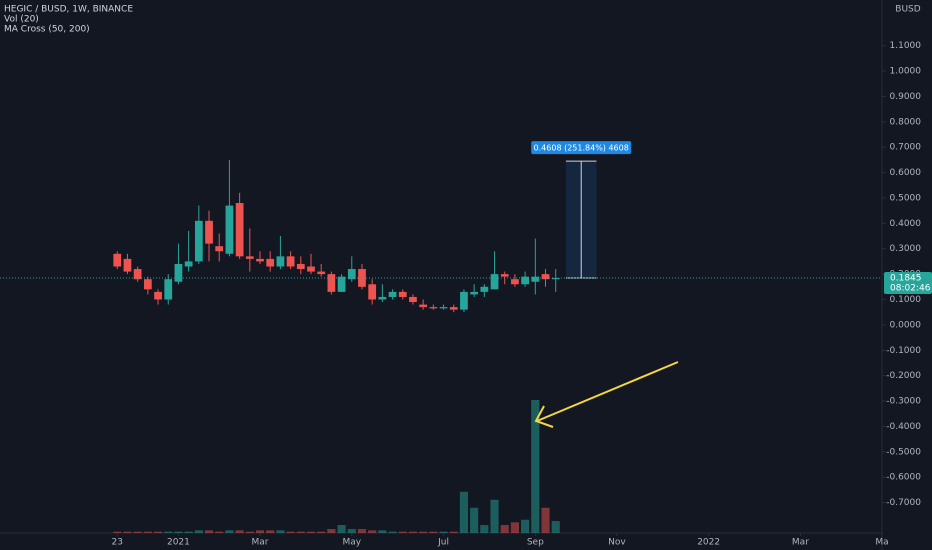  I want to click on y-tick-label: -0.3000, so click(903, 402).